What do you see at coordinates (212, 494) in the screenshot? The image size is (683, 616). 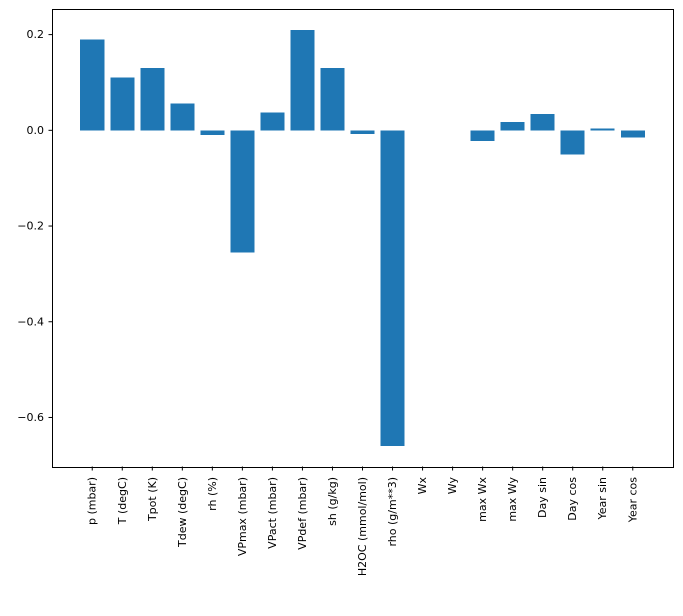 I see `x-tick-label: rh (%)` at bounding box center [212, 494].